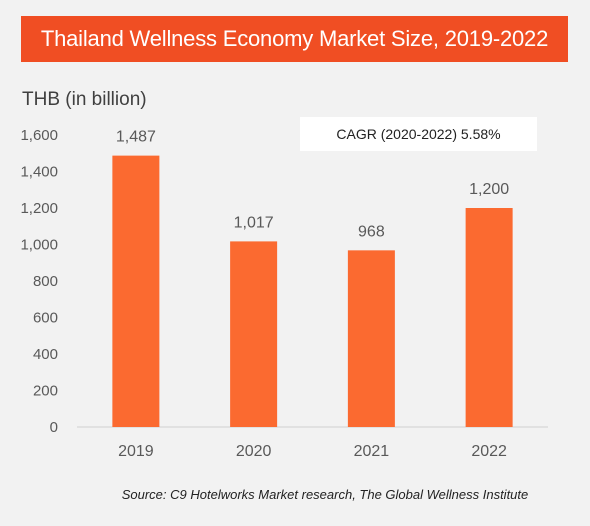 Image resolution: width=590 pixels, height=526 pixels. What do you see at coordinates (39, 245) in the screenshot?
I see `y-tick-label: 1,000` at bounding box center [39, 245].